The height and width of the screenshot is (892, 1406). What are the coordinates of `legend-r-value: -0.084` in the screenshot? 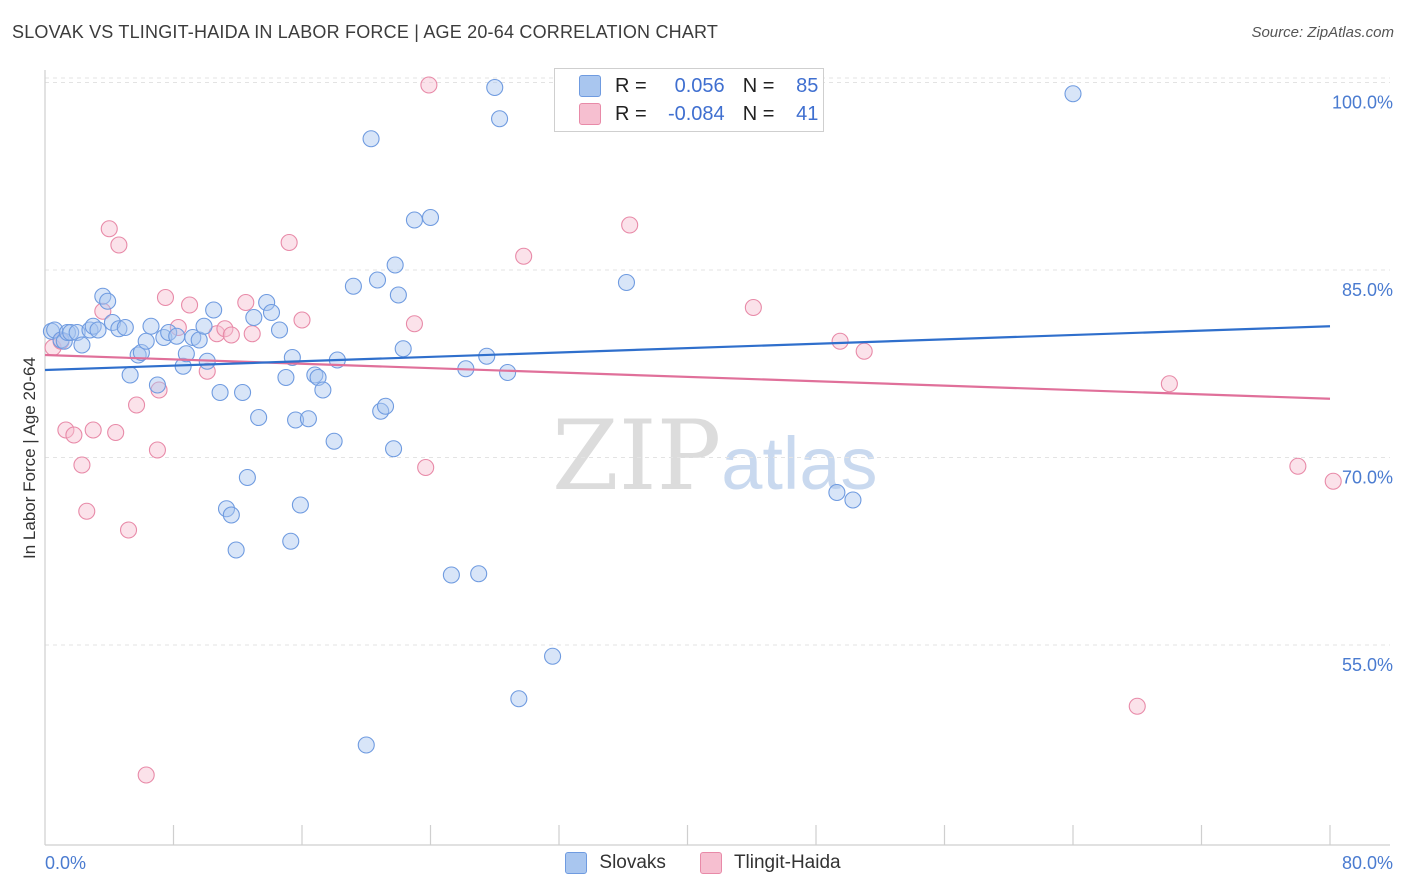 It's located at (696, 113).